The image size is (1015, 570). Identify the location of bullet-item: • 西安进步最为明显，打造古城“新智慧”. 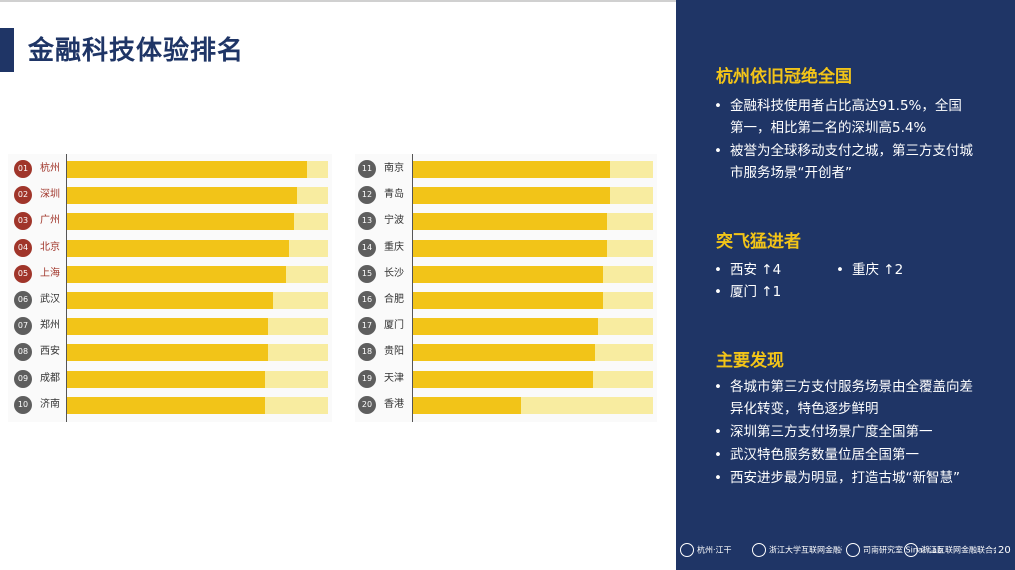
(843, 478).